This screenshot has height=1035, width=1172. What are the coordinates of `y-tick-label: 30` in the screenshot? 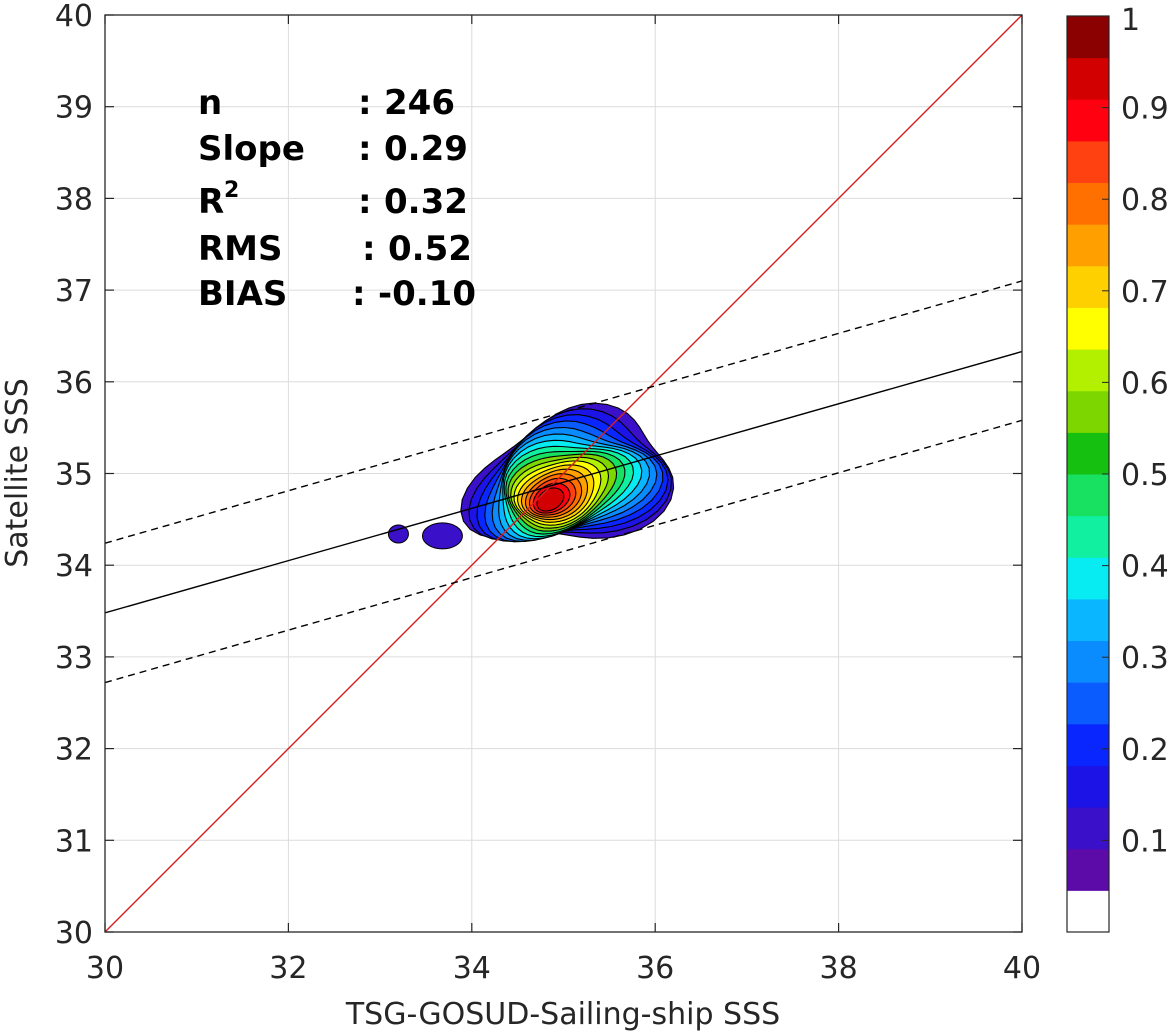 It's located at (74, 933).